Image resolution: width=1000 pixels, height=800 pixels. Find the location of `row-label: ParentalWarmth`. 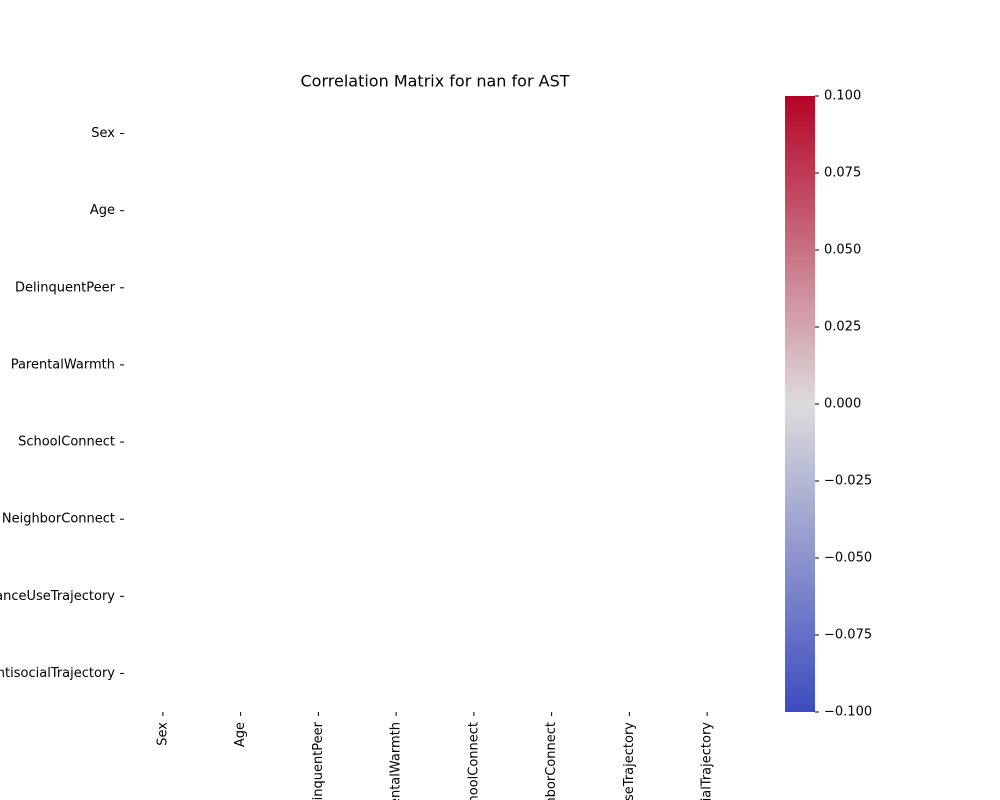

row-label: ParentalWarmth is located at coordinates (63, 364).